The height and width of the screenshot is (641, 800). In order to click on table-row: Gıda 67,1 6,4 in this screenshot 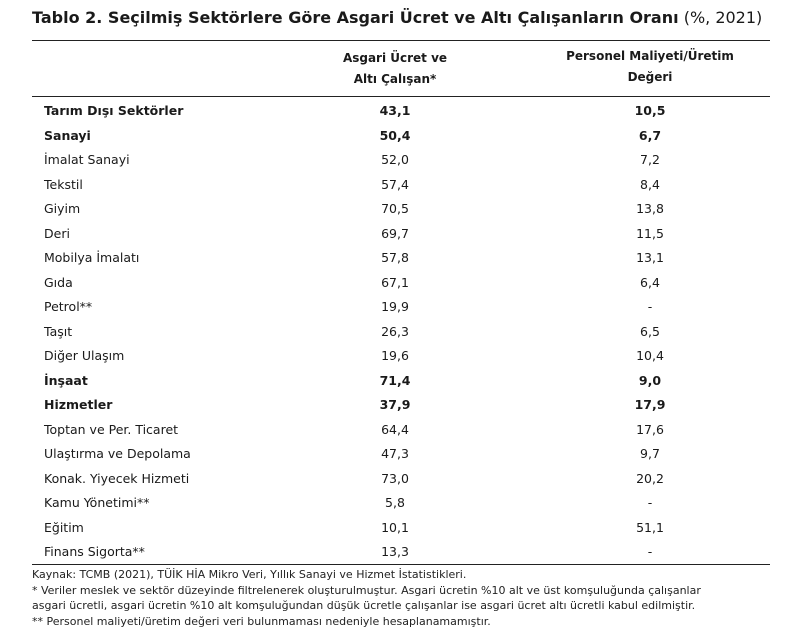, I will do `click(401, 283)`.